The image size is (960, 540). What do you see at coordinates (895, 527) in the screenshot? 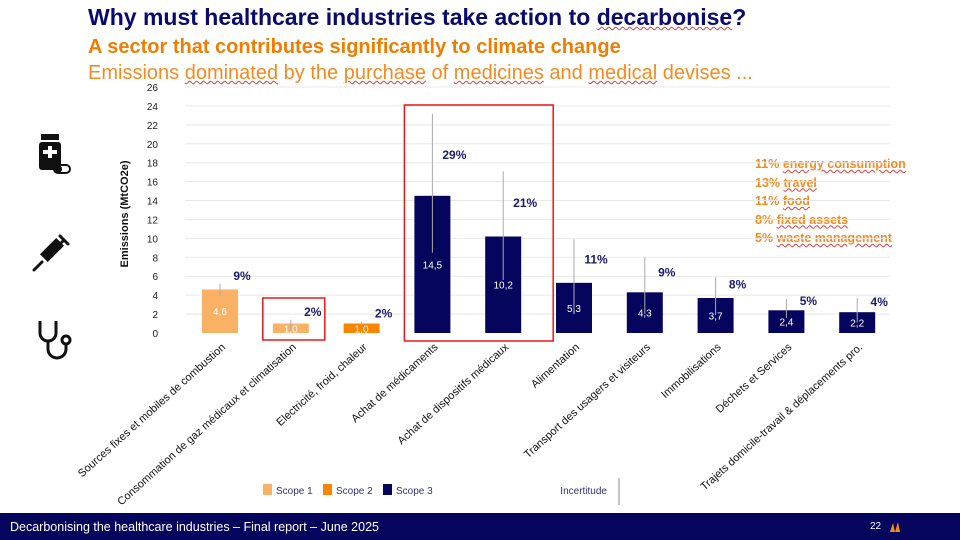
I see `logo-icon` at bounding box center [895, 527].